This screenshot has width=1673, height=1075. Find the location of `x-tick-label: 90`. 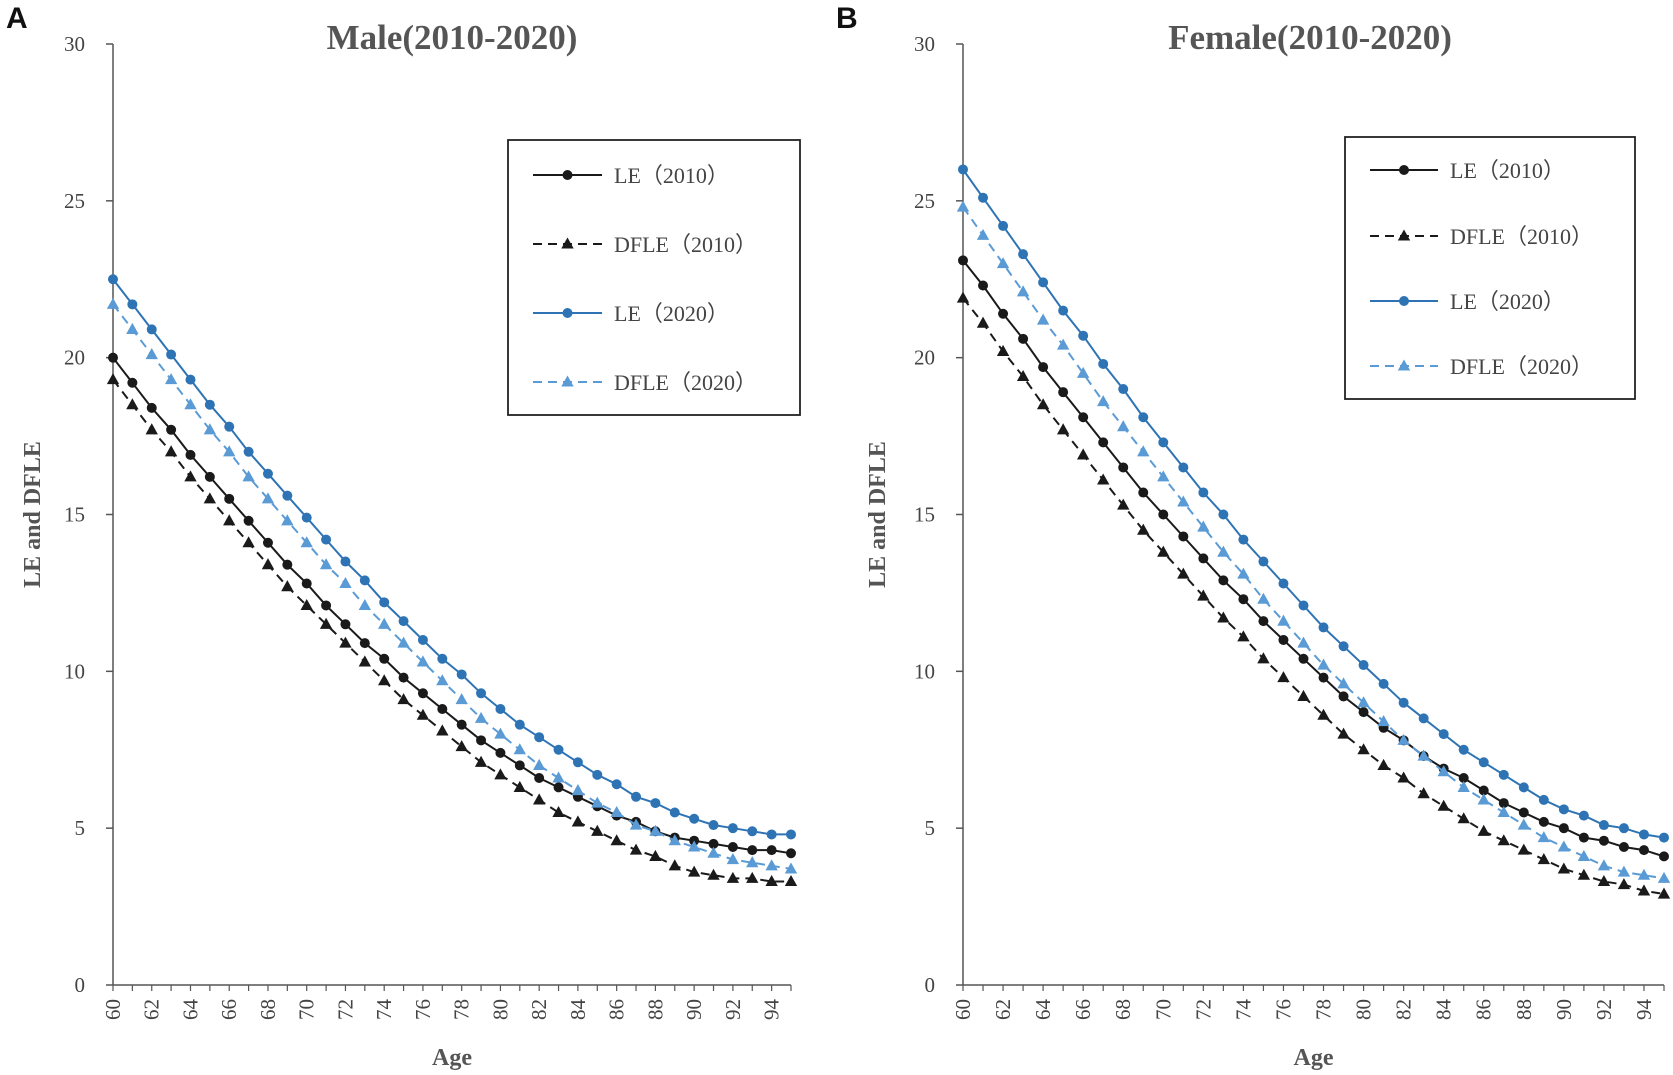

x-tick-label: 90 is located at coordinates (1564, 1009).